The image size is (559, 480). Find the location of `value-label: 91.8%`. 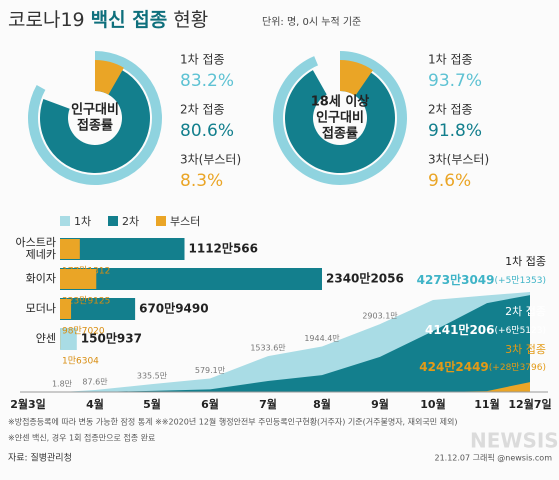

value-label: 91.8% is located at coordinates (455, 131).